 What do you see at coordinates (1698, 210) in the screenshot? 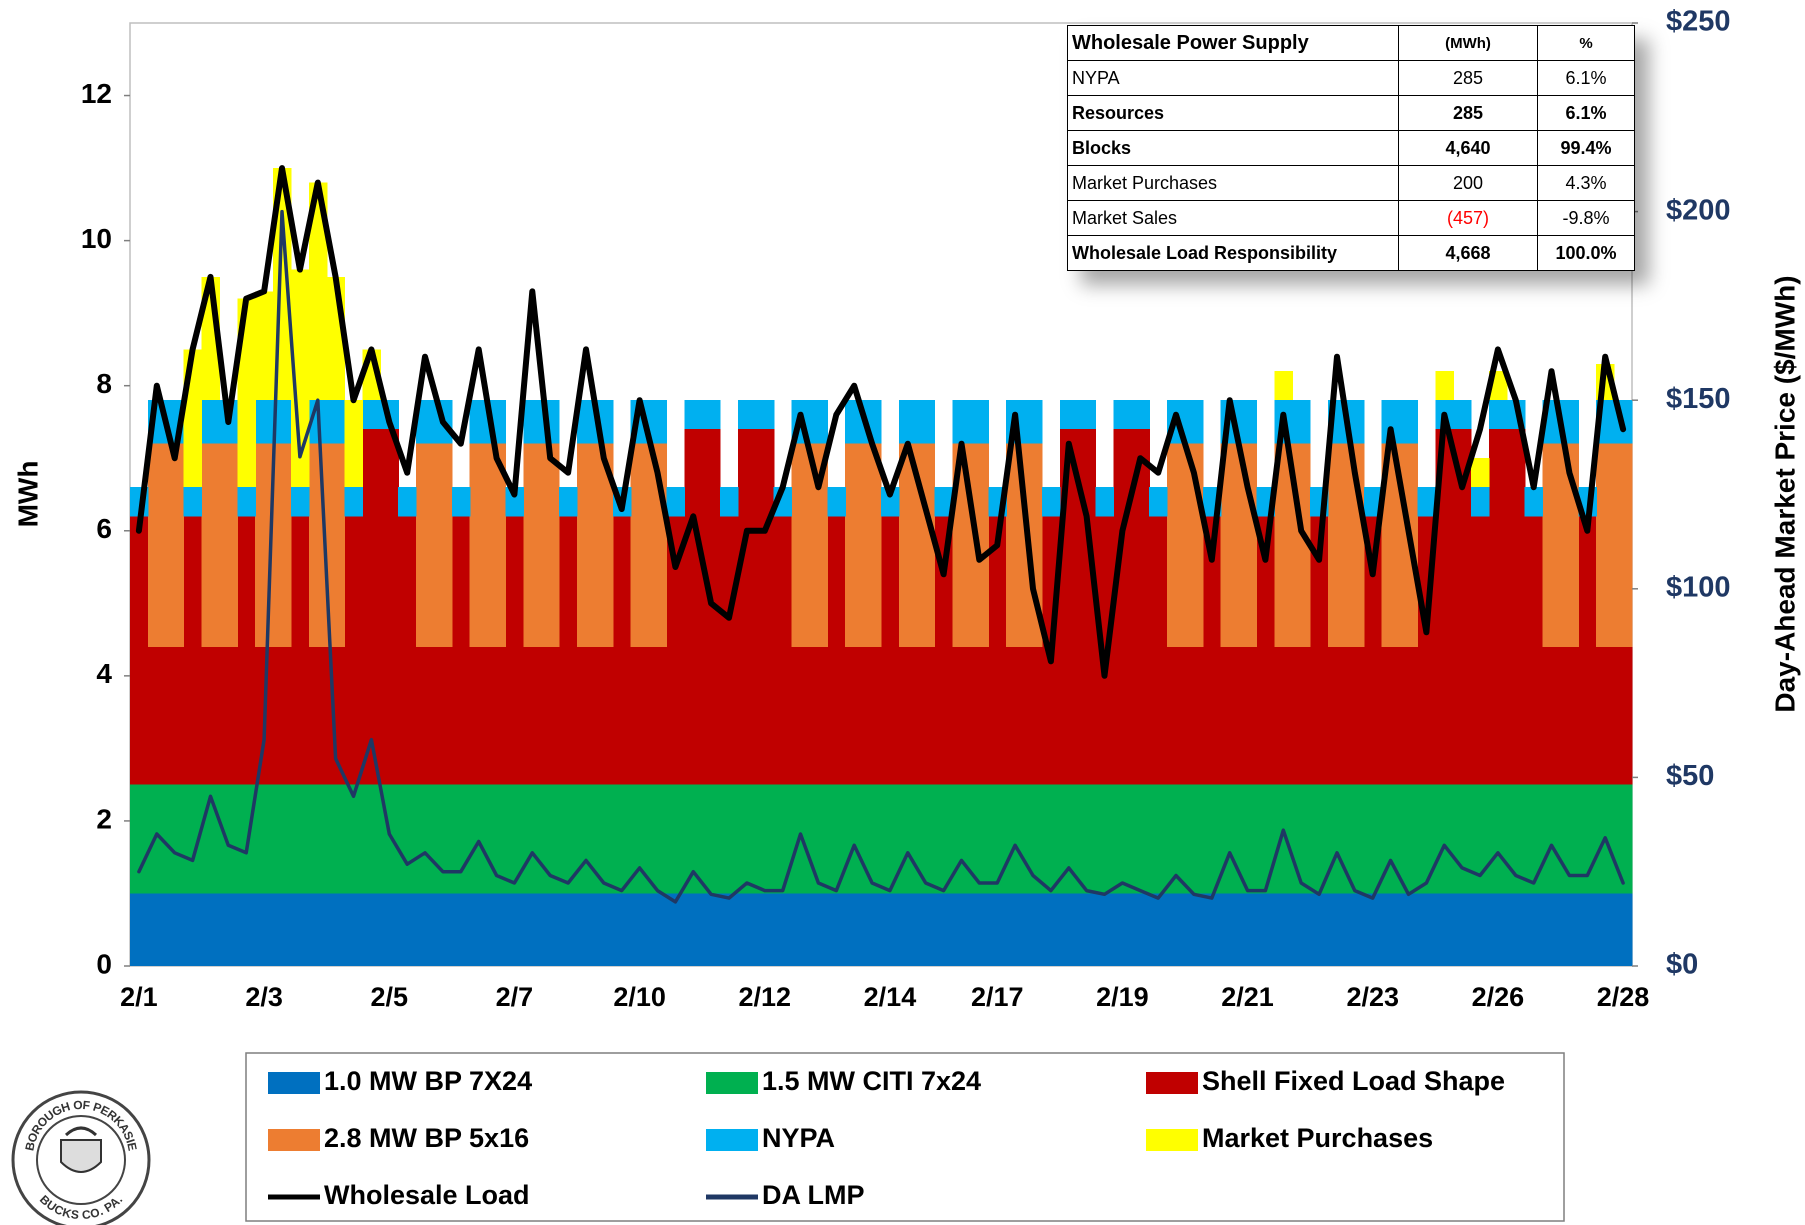
I see `y2-tick-label: $200` at bounding box center [1698, 210].